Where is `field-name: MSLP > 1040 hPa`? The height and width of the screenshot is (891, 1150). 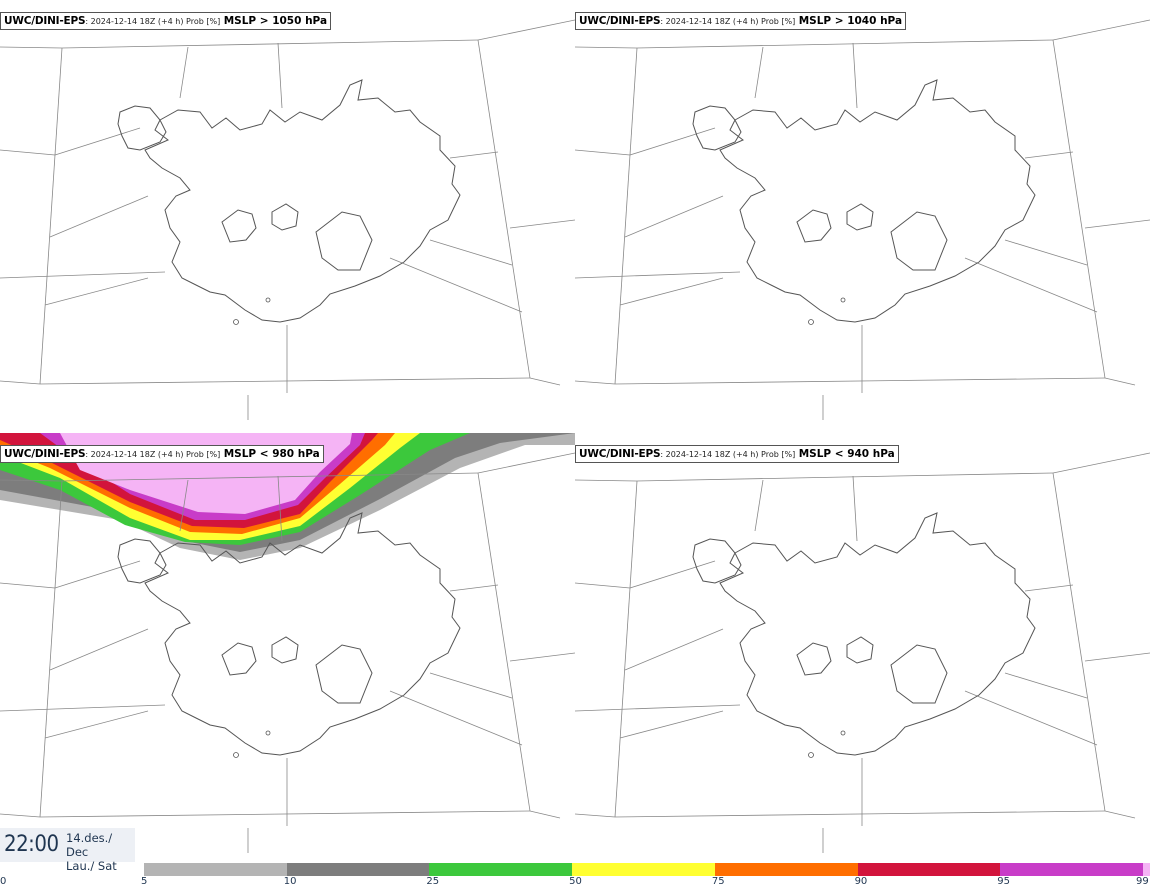 field-name: MSLP > 1040 hPa is located at coordinates (850, 21).